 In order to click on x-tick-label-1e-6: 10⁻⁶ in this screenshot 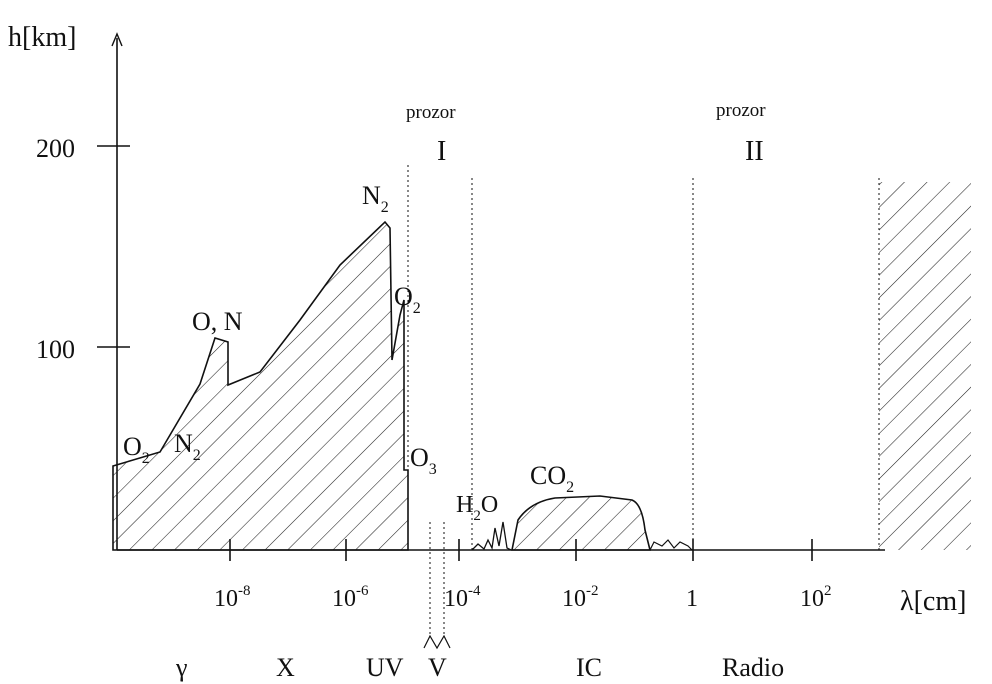, I will do `click(350, 597)`.